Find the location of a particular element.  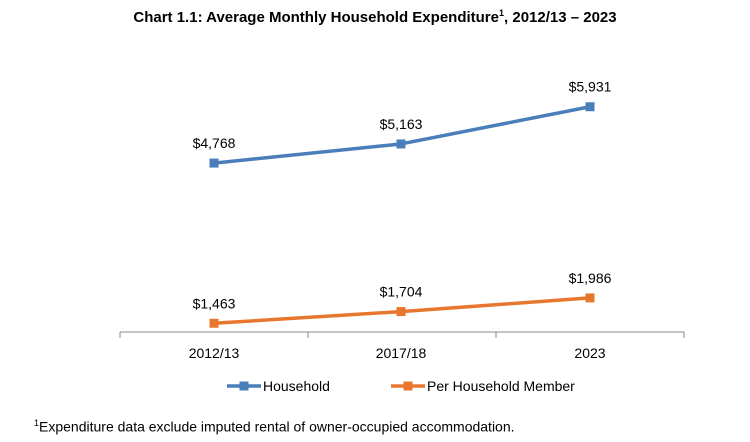

legend-label: Household is located at coordinates (296, 386).